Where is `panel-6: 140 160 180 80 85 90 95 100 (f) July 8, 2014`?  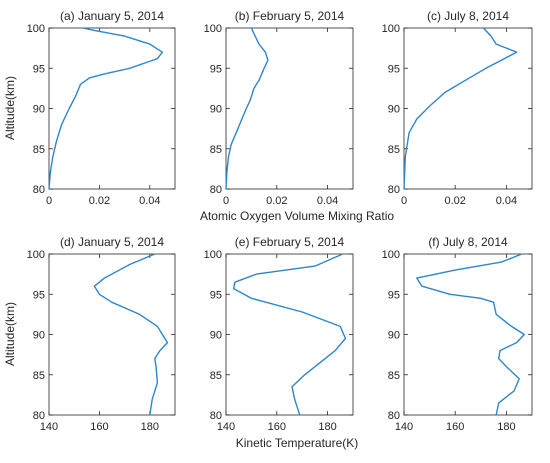 panel-6: 140 160 180 80 85 90 95 100 (f) July 8, 2014 is located at coordinates (457, 334).